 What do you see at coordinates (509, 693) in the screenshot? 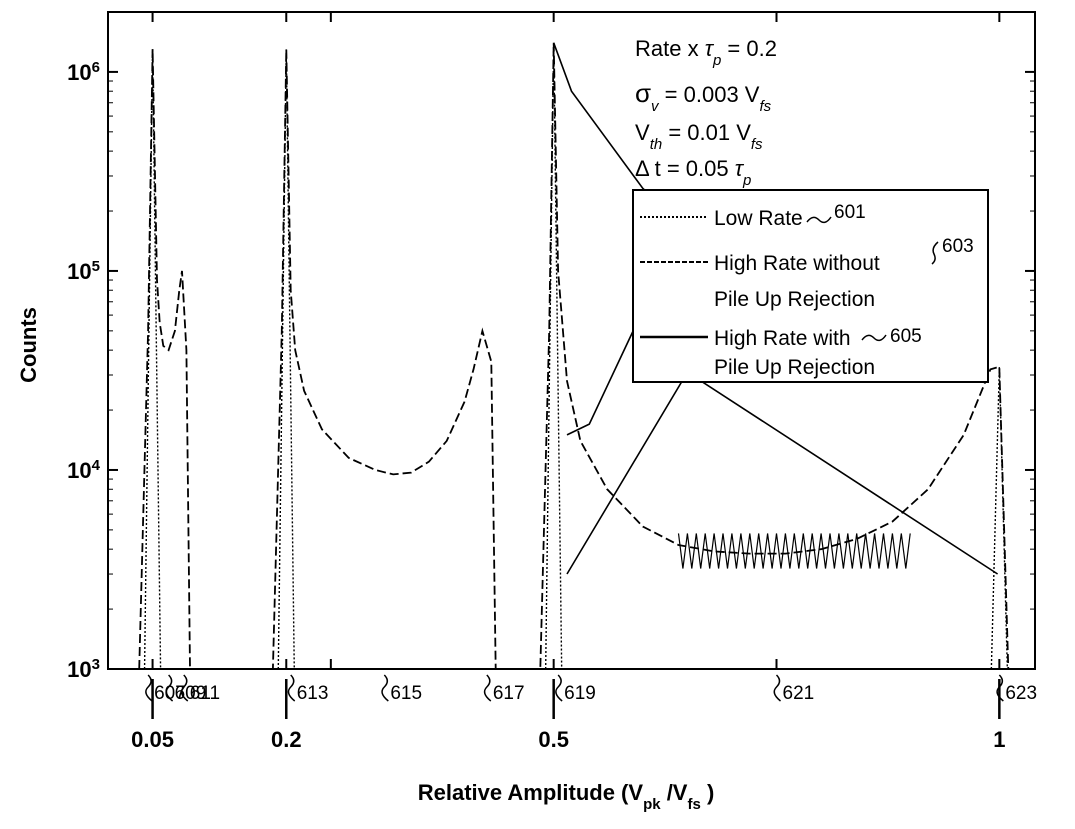
I see `annotation-617: 617` at bounding box center [509, 693].